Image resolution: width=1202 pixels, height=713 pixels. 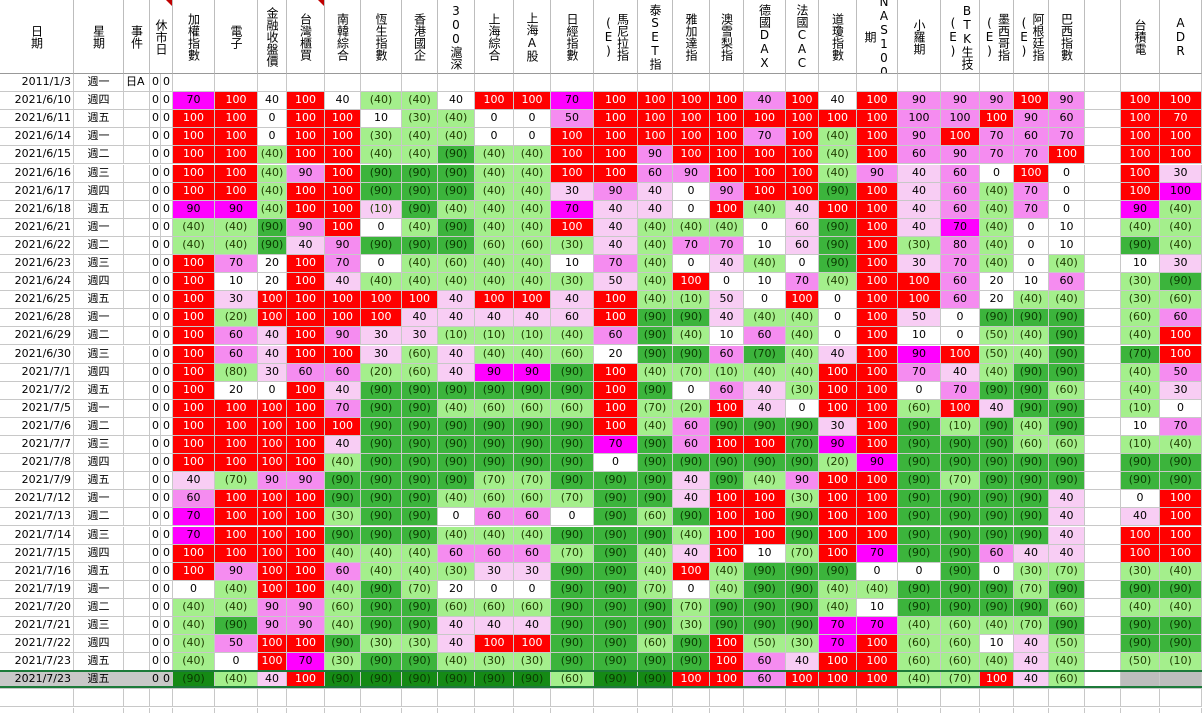 I want to click on cell-date: 2021/7/13, so click(x=37, y=517).